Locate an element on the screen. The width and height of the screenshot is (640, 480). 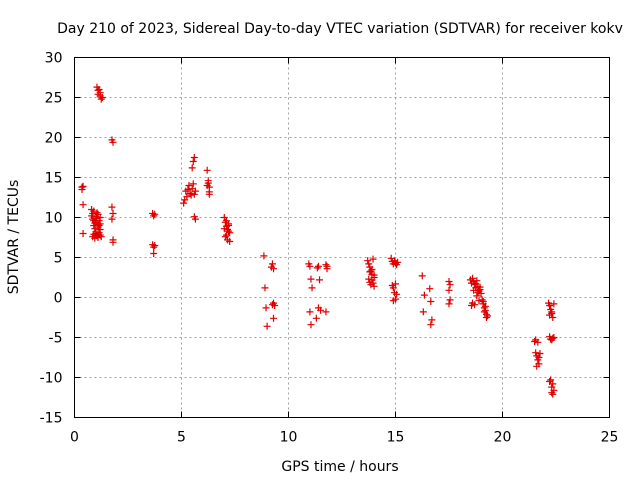
y-tick-label: 30 is located at coordinates (54, 59).